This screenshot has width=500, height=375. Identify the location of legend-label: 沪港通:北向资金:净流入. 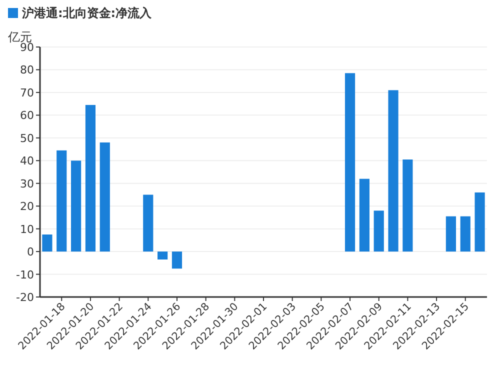
(87, 13).